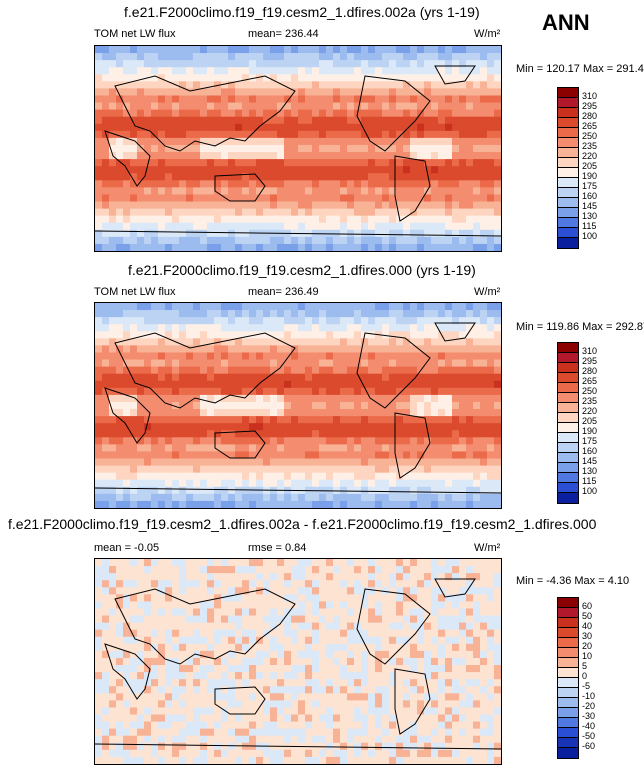 Image resolution: width=644 pixels, height=768 pixels. Describe the element at coordinates (590, 391) in the screenshot. I see `colorbar-tick-label: 250` at that location.